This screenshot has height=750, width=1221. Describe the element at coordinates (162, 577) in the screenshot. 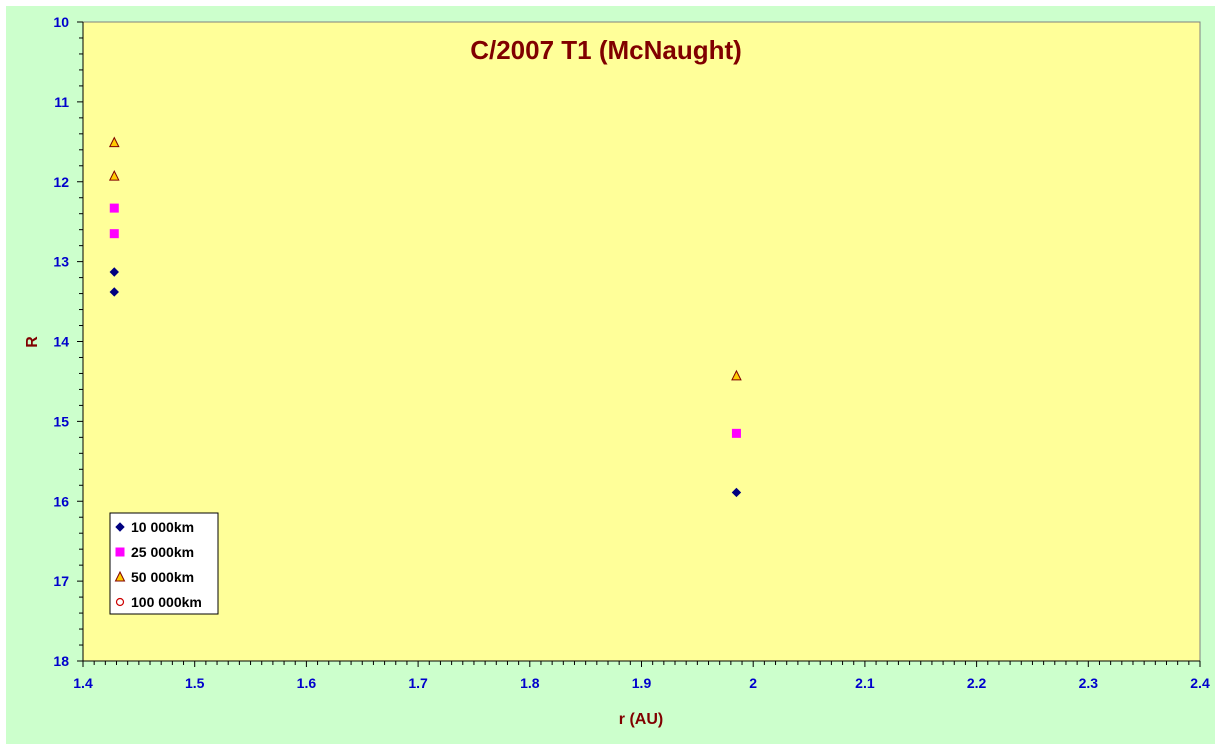

I see `legend-label: 50 000km` at that location.